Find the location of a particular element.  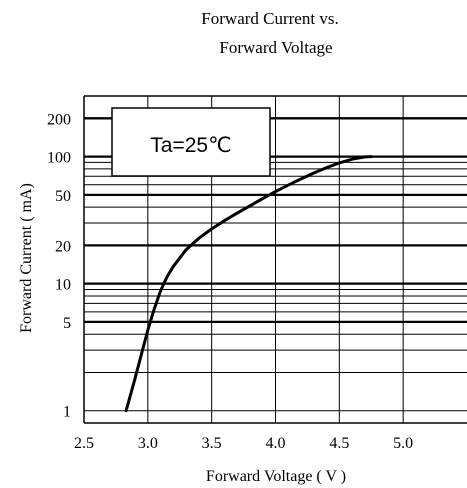

x-tick-label: 3.0 is located at coordinates (148, 443).